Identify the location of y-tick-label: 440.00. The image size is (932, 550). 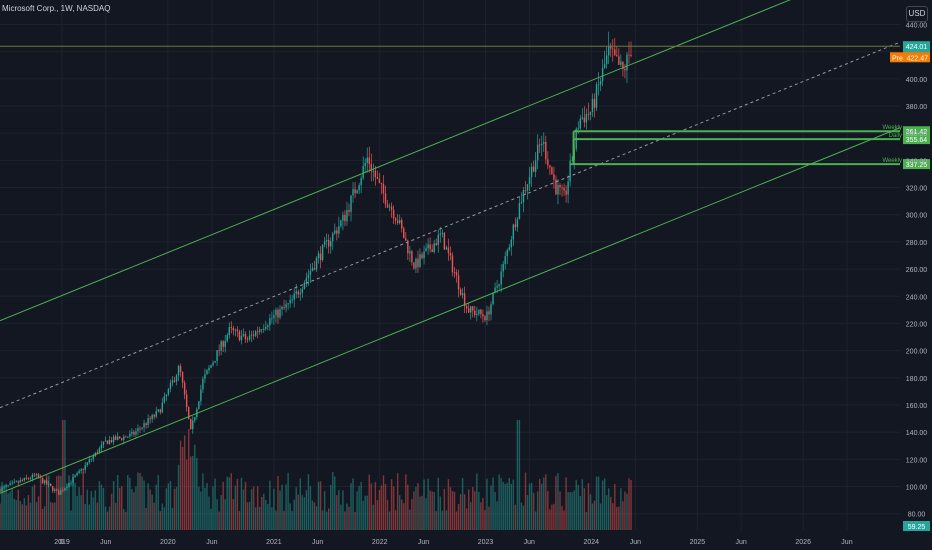
(917, 25).